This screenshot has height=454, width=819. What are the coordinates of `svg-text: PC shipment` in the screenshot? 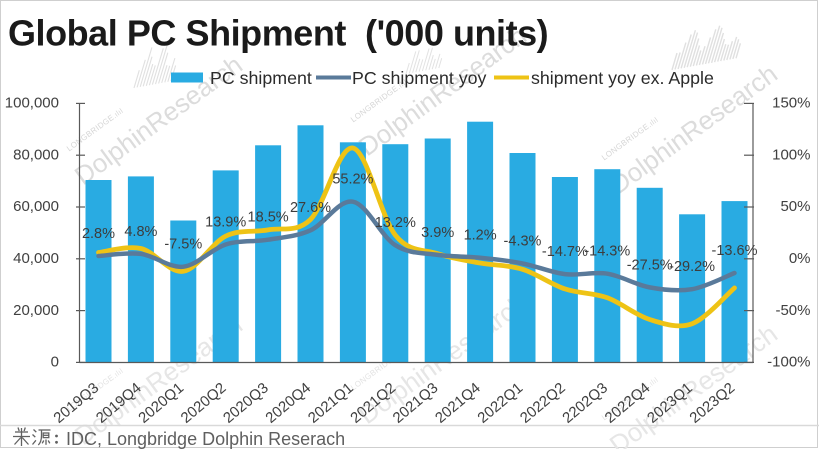 It's located at (261, 78).